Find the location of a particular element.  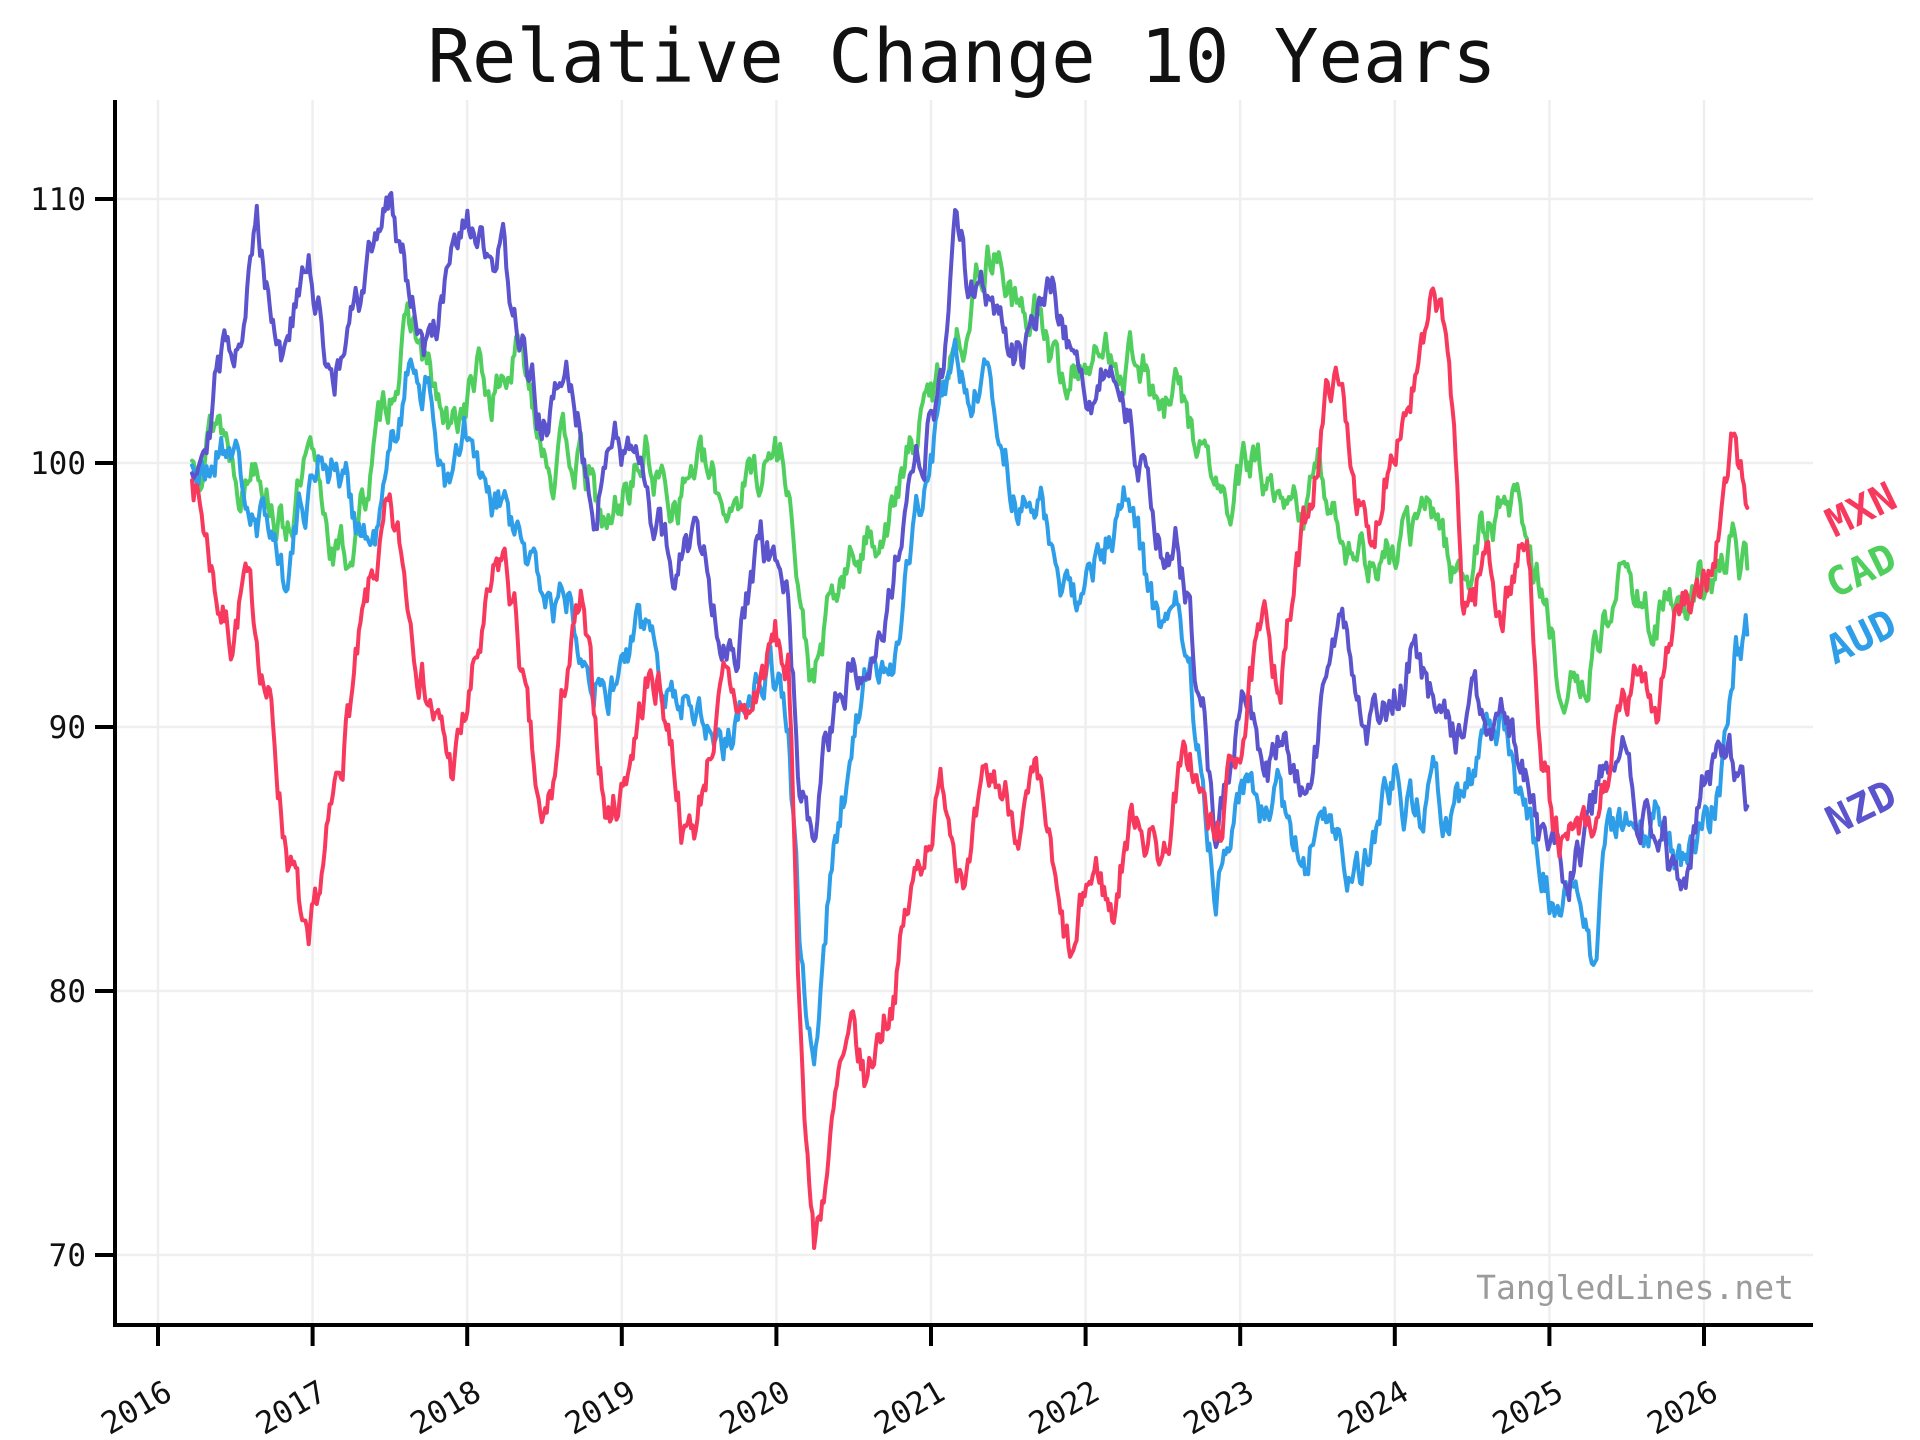

x-tick-label: 2022 is located at coordinates (1064, 1407).